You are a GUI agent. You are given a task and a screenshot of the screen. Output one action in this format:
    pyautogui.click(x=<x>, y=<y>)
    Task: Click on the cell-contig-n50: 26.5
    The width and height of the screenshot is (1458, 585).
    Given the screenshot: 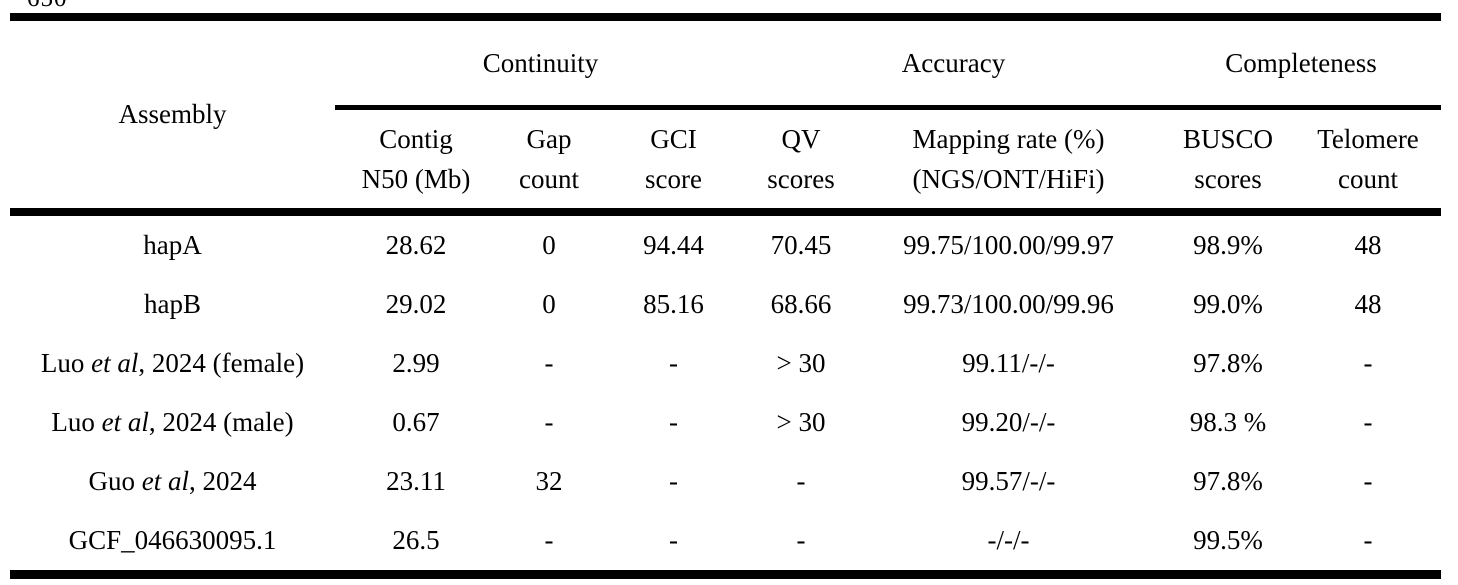 What is the action you would take?
    pyautogui.click(x=416, y=545)
    